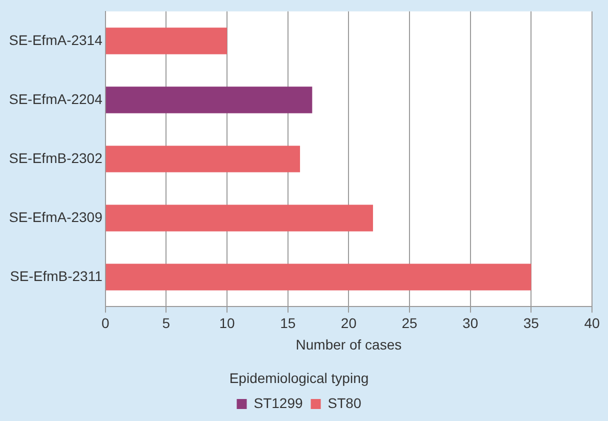 Image resolution: width=608 pixels, height=421 pixels. What do you see at coordinates (166, 322) in the screenshot?
I see `x-tick-label: 5` at bounding box center [166, 322].